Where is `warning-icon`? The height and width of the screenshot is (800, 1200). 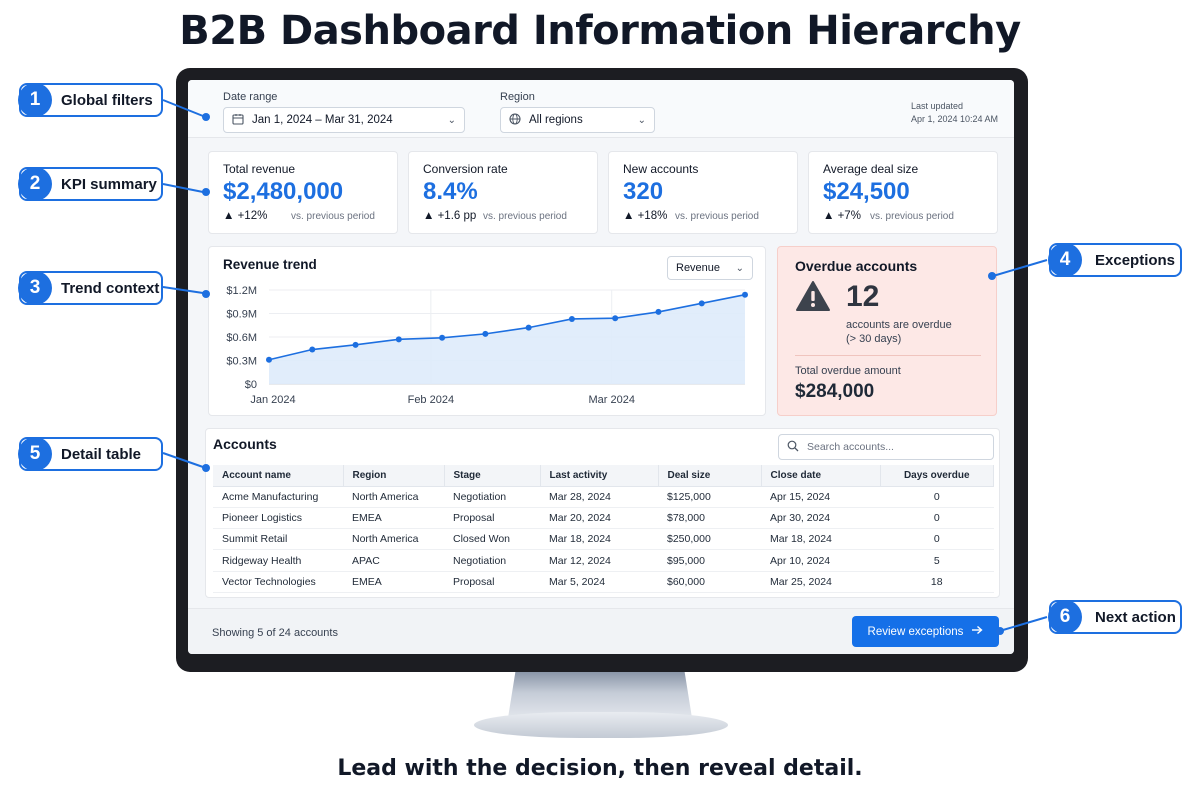
warning-icon is located at coordinates (813, 296).